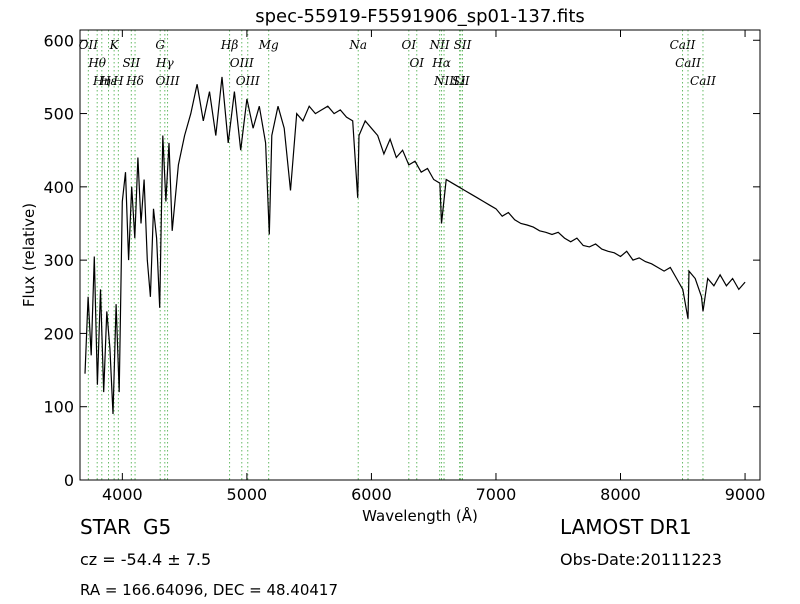 The width and height of the screenshot is (800, 604). I want to click on y-tick-label: 200, so click(58, 333).